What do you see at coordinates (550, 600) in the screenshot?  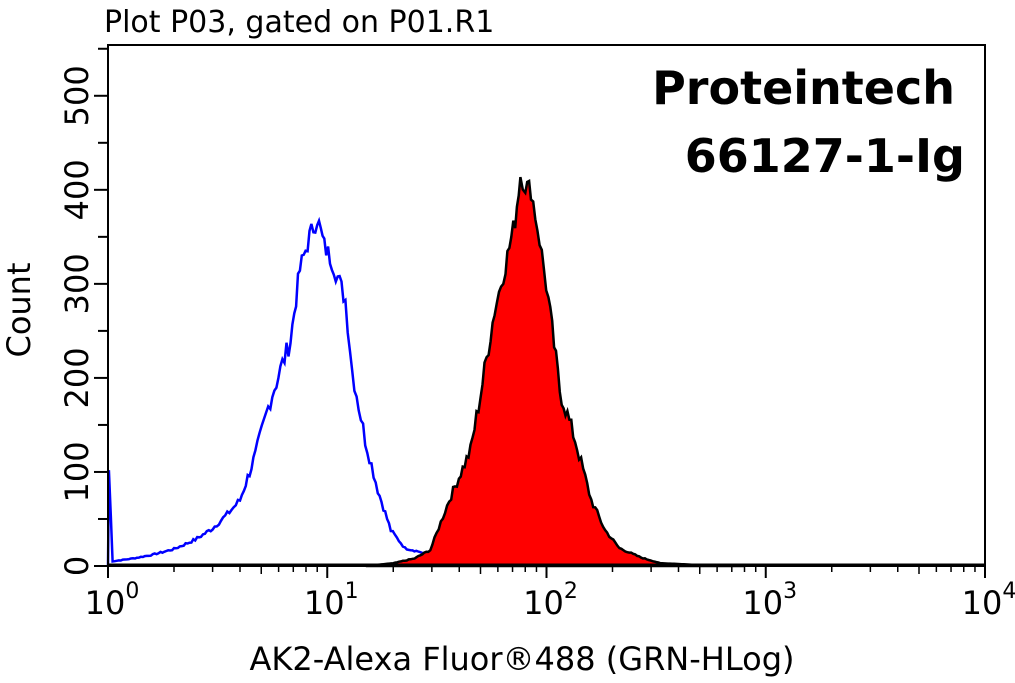 I see `x-tick-label: 10²` at bounding box center [550, 600].